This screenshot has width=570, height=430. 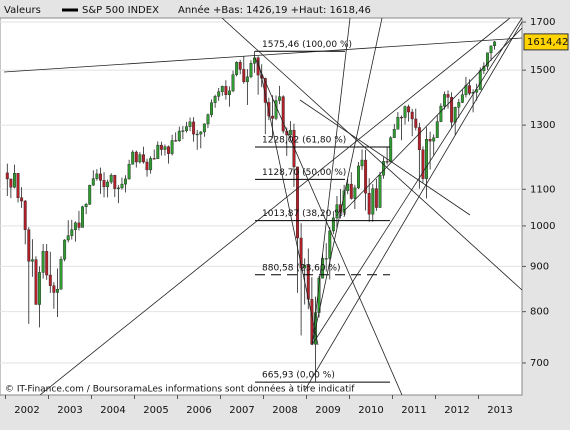 What do you see at coordinates (198, 410) in the screenshot?
I see `x-tick-label: 2006` at bounding box center [198, 410].